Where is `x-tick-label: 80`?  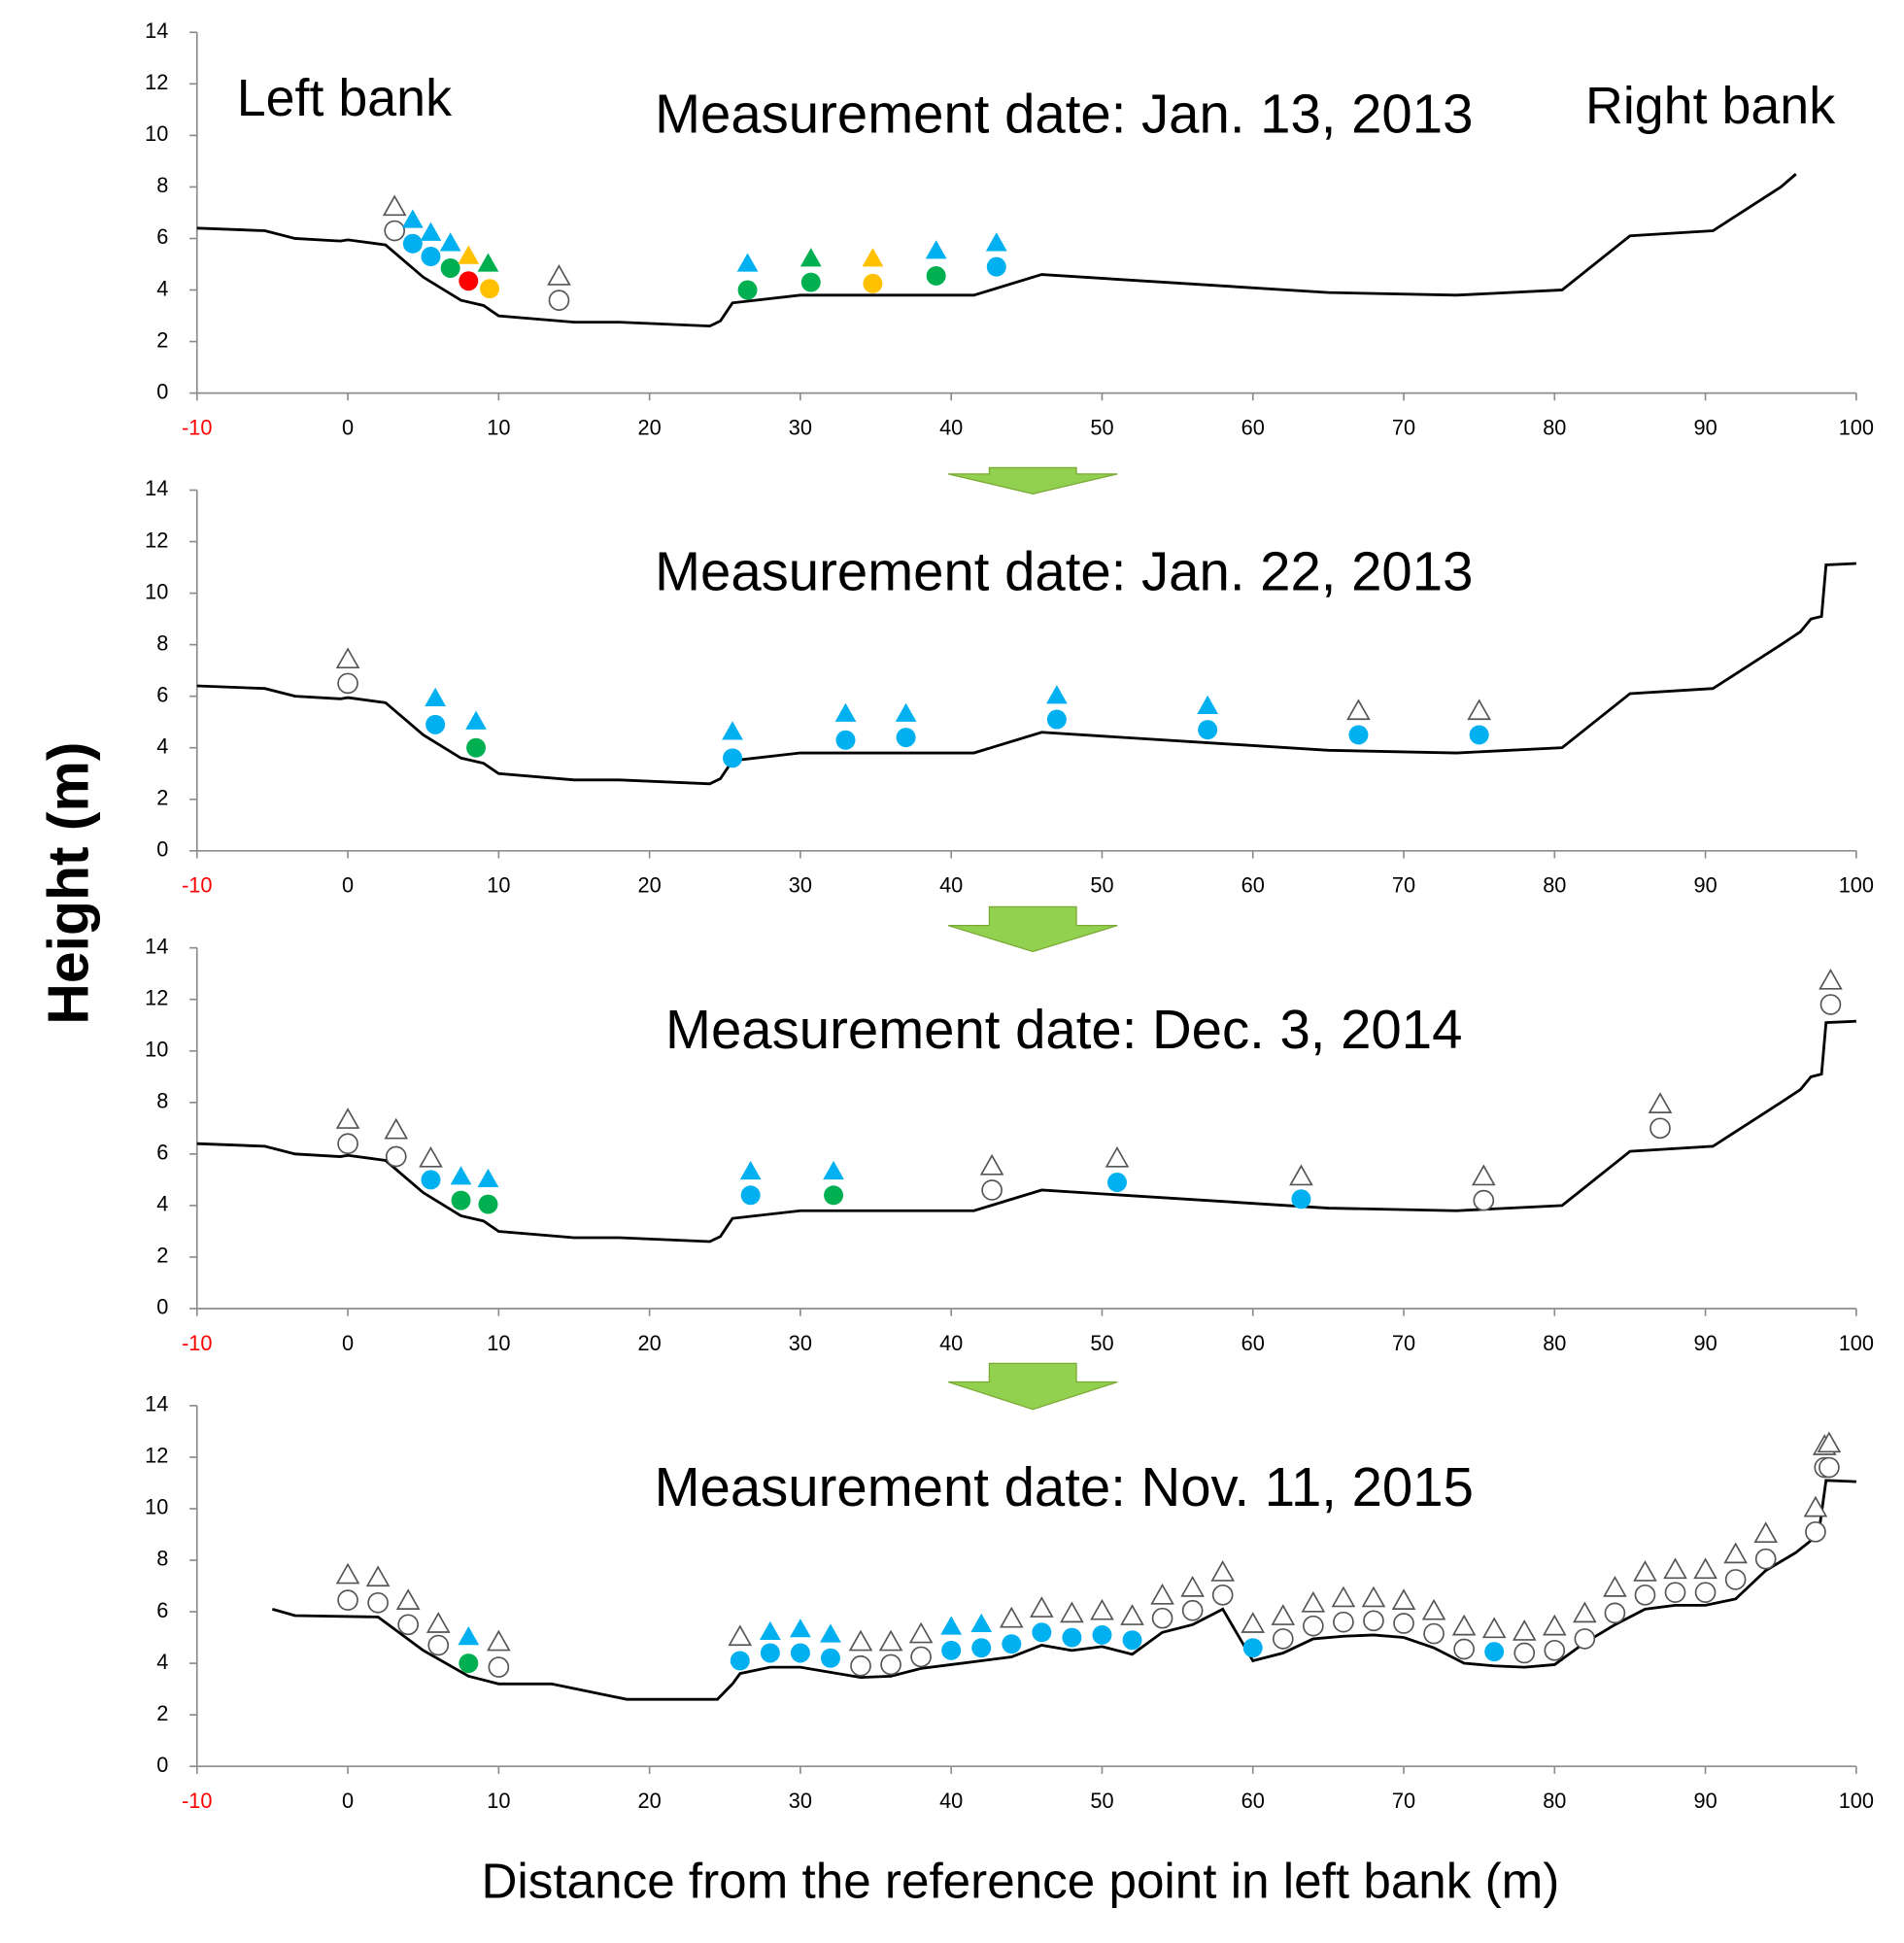
x-tick-label: 80 is located at coordinates (1554, 1343).